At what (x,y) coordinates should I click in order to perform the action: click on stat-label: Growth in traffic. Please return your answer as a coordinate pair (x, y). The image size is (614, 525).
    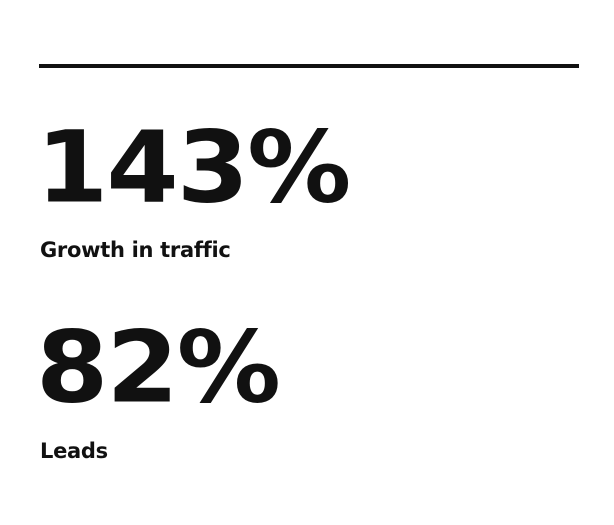
    Looking at the image, I should click on (135, 250).